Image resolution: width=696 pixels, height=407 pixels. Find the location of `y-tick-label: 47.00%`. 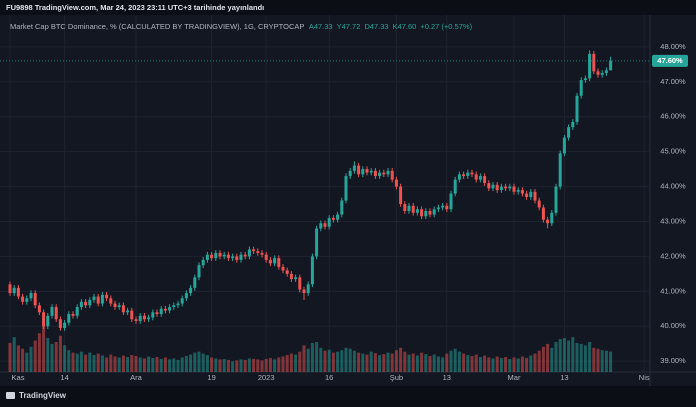

y-tick-label: 47.00% is located at coordinates (673, 81).